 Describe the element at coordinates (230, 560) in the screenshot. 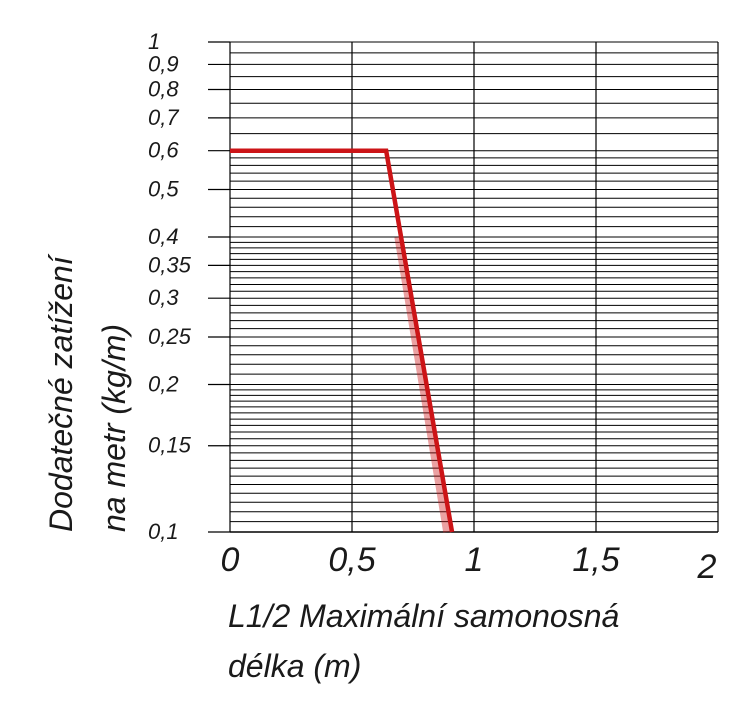

I see `x-tick-label: 0` at that location.